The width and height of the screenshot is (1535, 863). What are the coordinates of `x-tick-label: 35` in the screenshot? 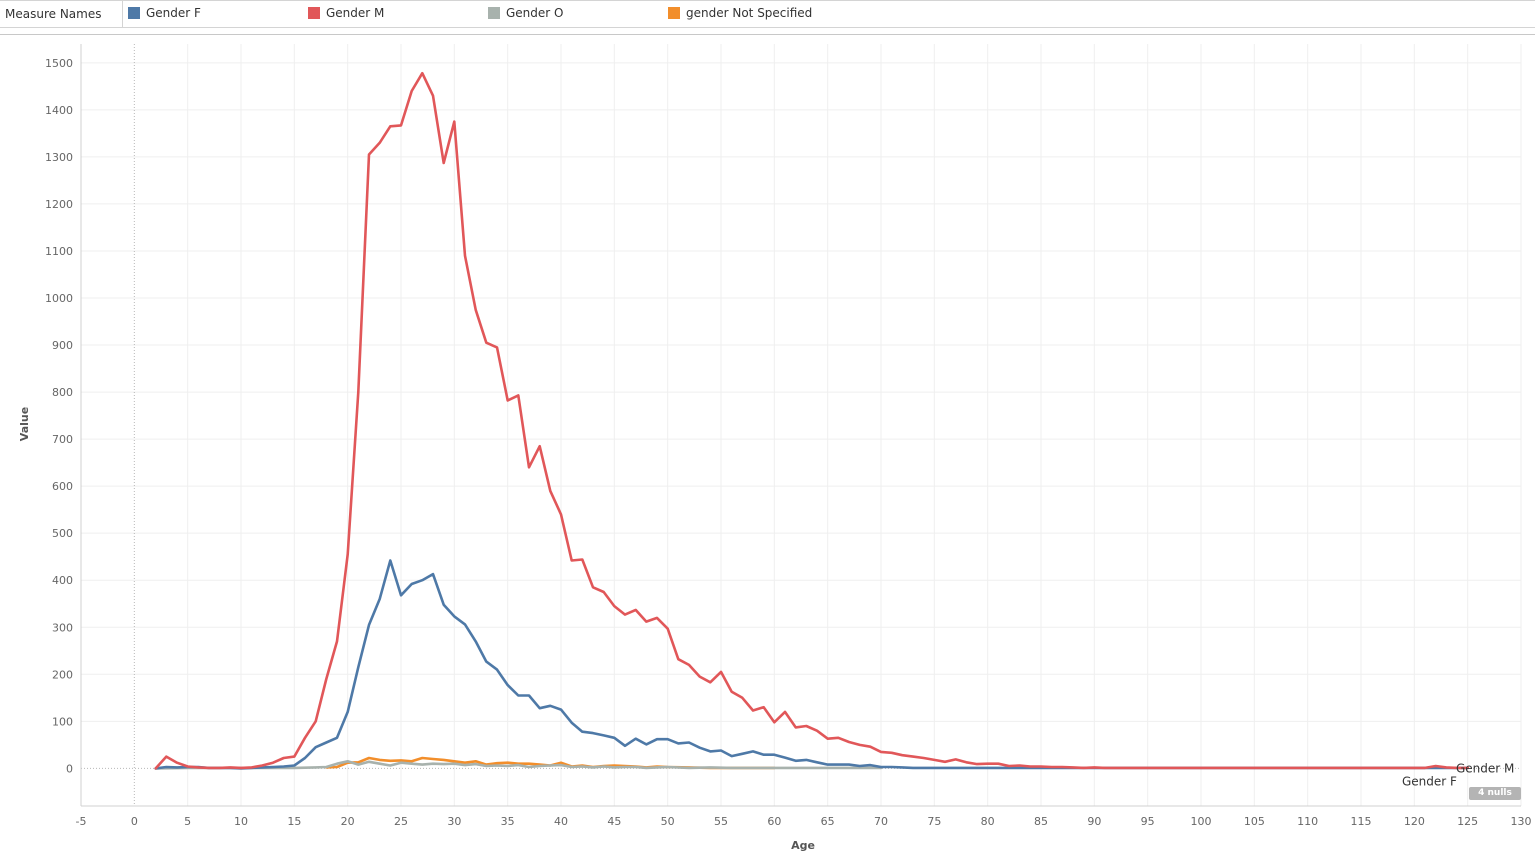 It's located at (508, 821).